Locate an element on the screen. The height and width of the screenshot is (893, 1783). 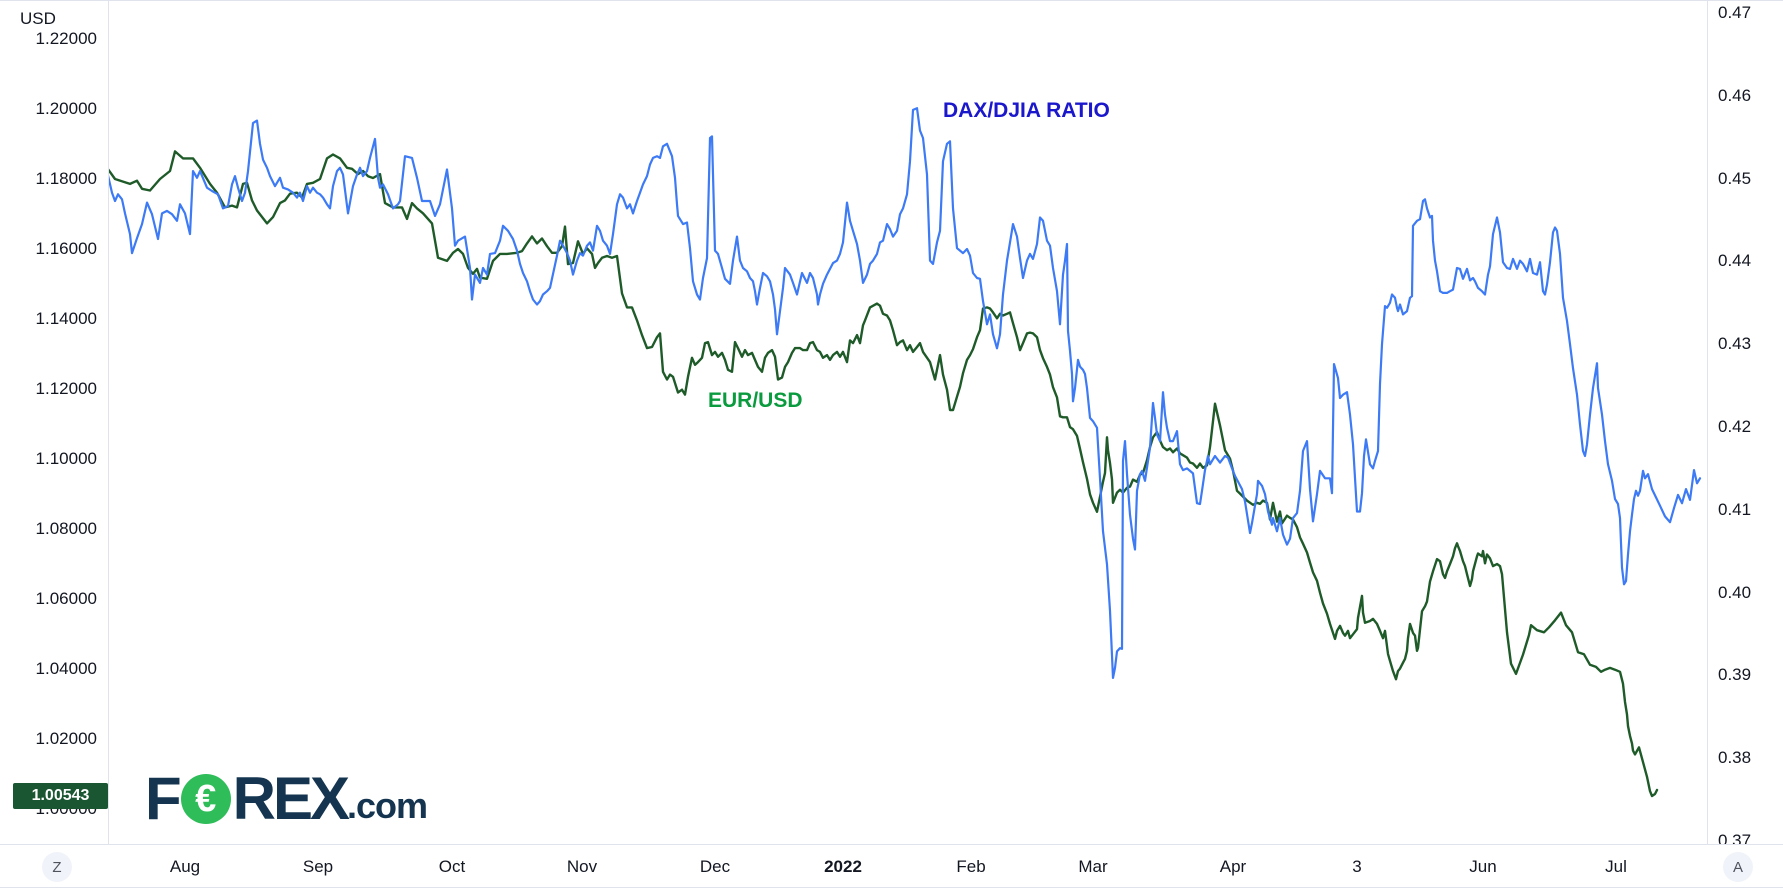
left-scale-unit-label: USD is located at coordinates (38, 18).